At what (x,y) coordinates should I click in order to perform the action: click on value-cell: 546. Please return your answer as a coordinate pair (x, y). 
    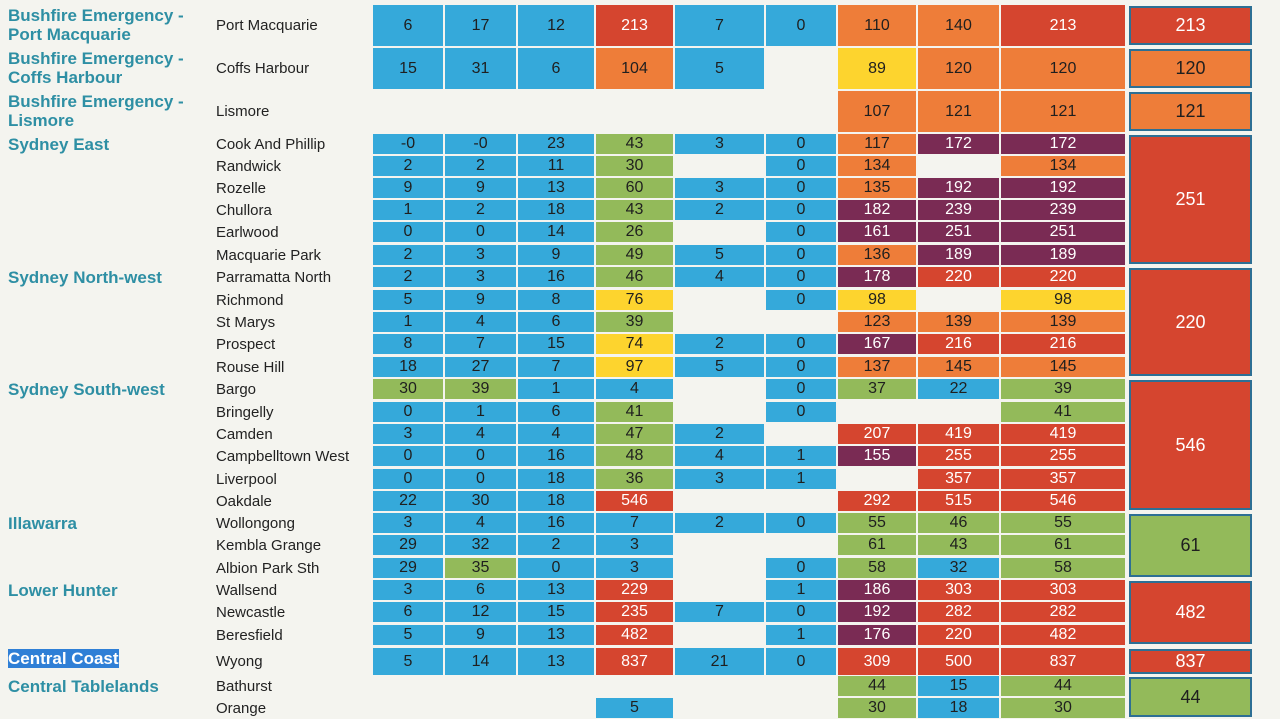
    Looking at the image, I should click on (1063, 501).